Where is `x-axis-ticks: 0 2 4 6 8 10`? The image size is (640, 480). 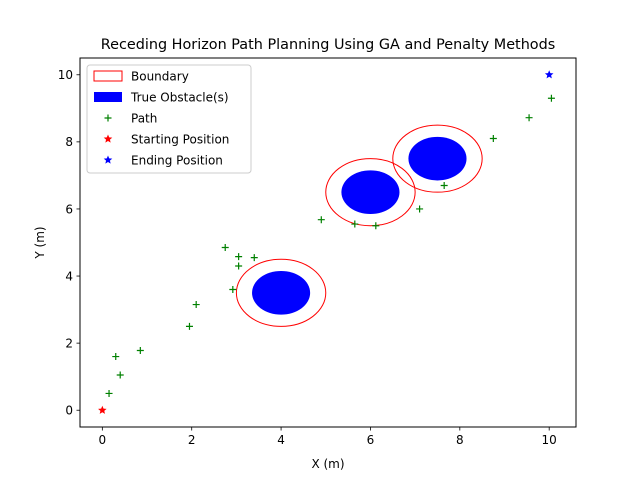 x-axis-ticks: 0 2 4 6 8 10 is located at coordinates (328, 437).